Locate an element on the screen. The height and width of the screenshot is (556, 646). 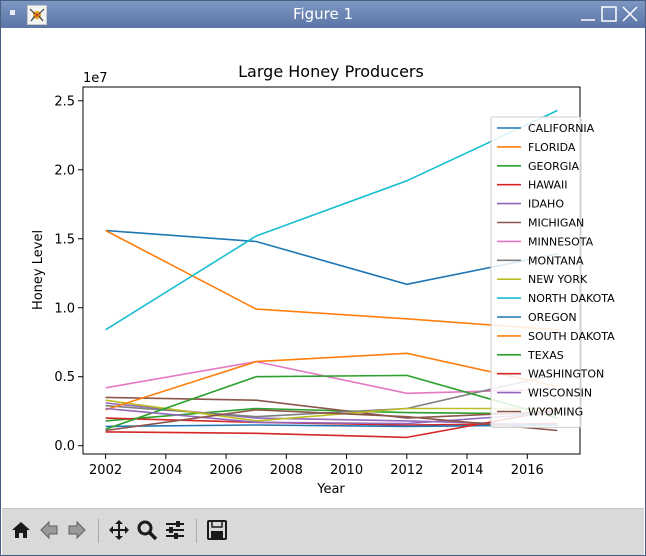
legend-label: HAWAII is located at coordinates (547, 185).